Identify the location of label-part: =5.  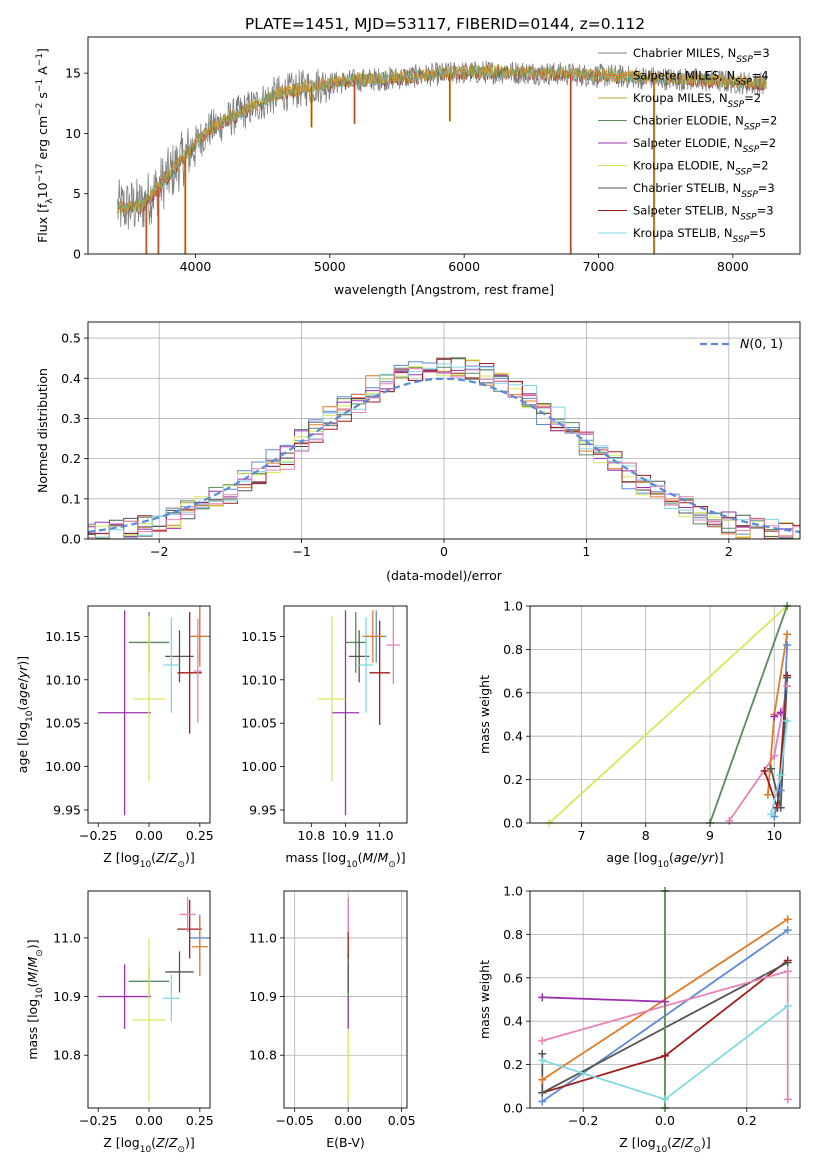
(757, 233).